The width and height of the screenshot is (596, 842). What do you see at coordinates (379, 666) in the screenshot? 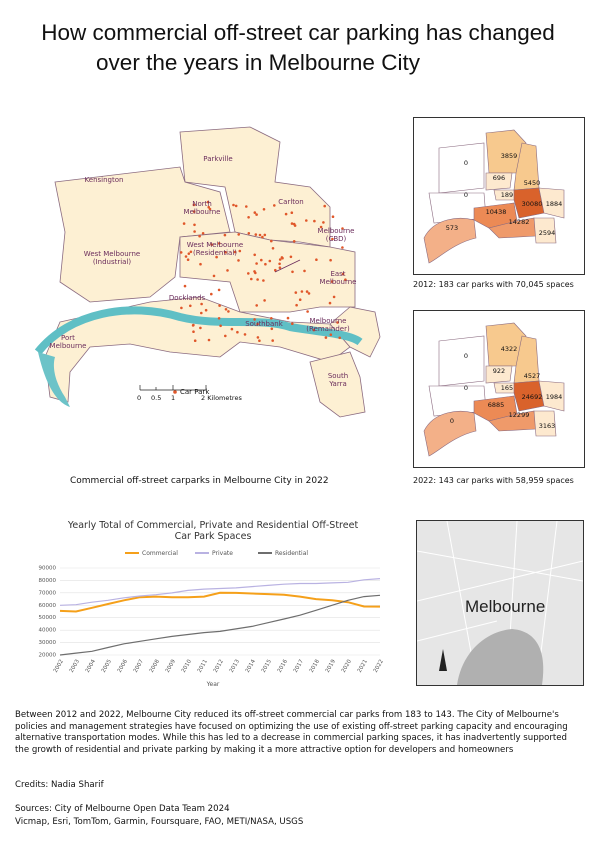
I see `x-tick-label: 2022` at bounding box center [379, 666].